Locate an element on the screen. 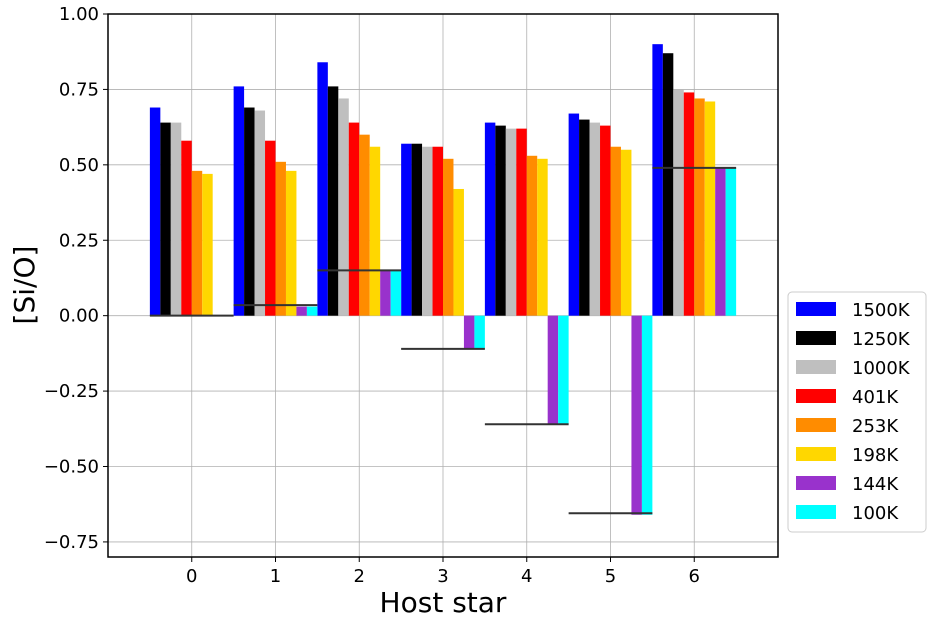  legend-label: 1250K is located at coordinates (881, 339).